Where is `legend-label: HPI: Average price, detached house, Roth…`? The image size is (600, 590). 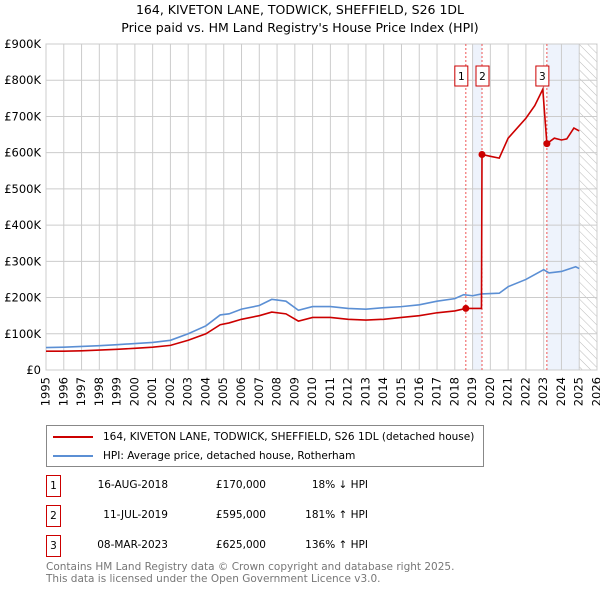
legend-label: HPI: Average price, detached house, Roth… is located at coordinates (229, 456).